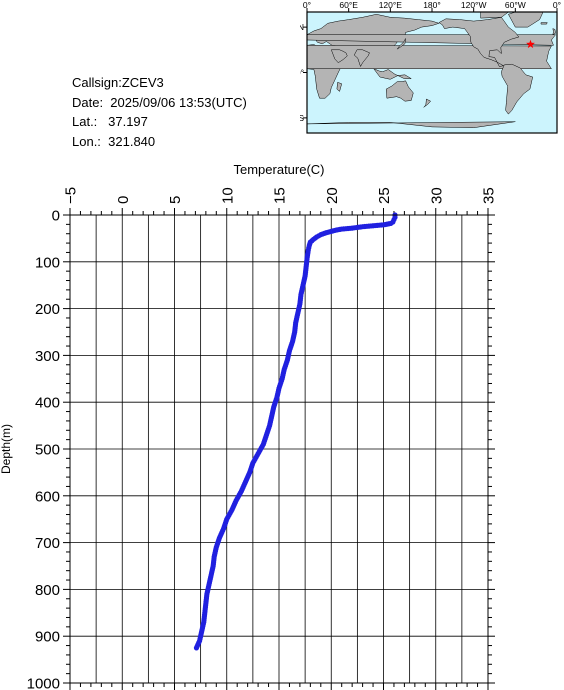 Image resolution: width=564 pixels, height=690 pixels. I want to click on profile-point, so click(196, 648).